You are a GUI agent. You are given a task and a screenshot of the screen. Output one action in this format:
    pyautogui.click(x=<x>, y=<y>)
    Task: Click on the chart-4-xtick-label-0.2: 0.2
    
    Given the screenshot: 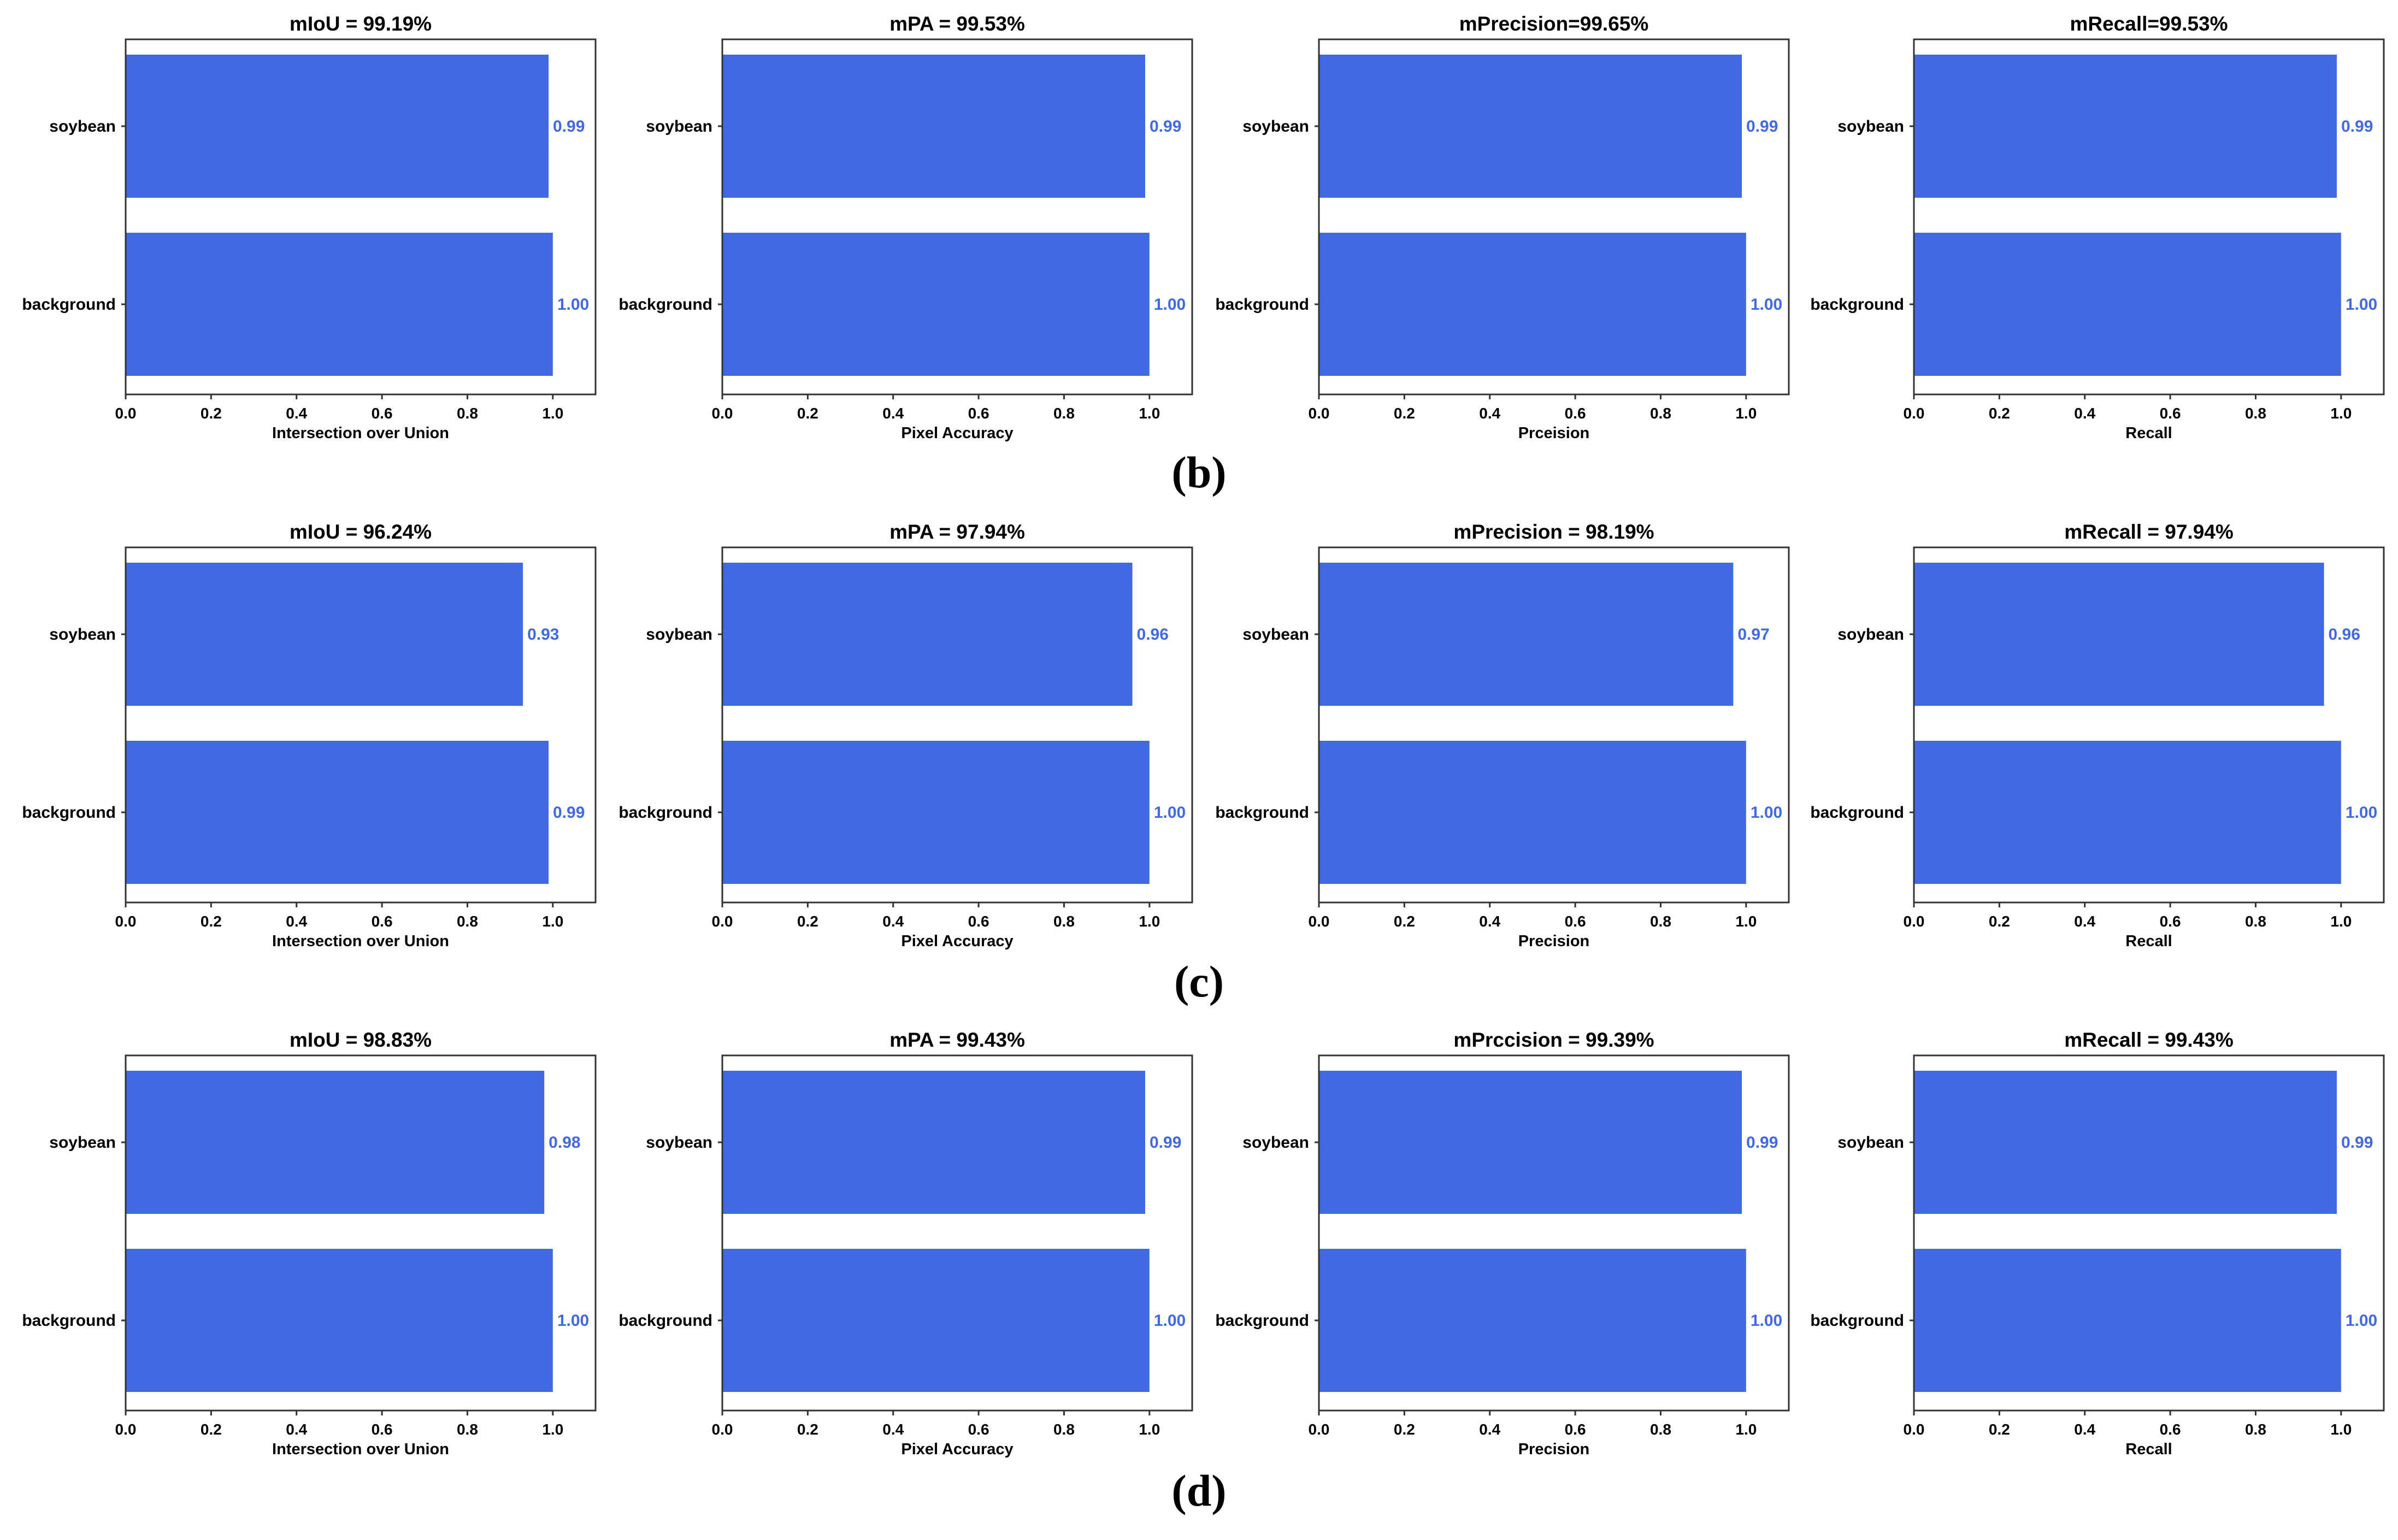 What is the action you would take?
    pyautogui.click(x=211, y=922)
    